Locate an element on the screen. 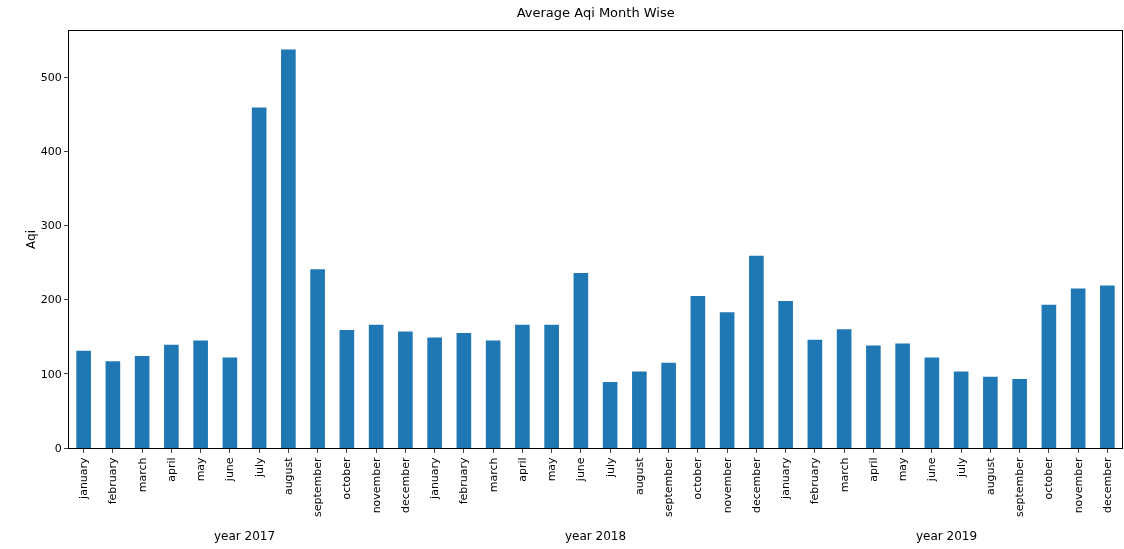 The height and width of the screenshot is (549, 1124). text: year 2018 is located at coordinates (596, 536).